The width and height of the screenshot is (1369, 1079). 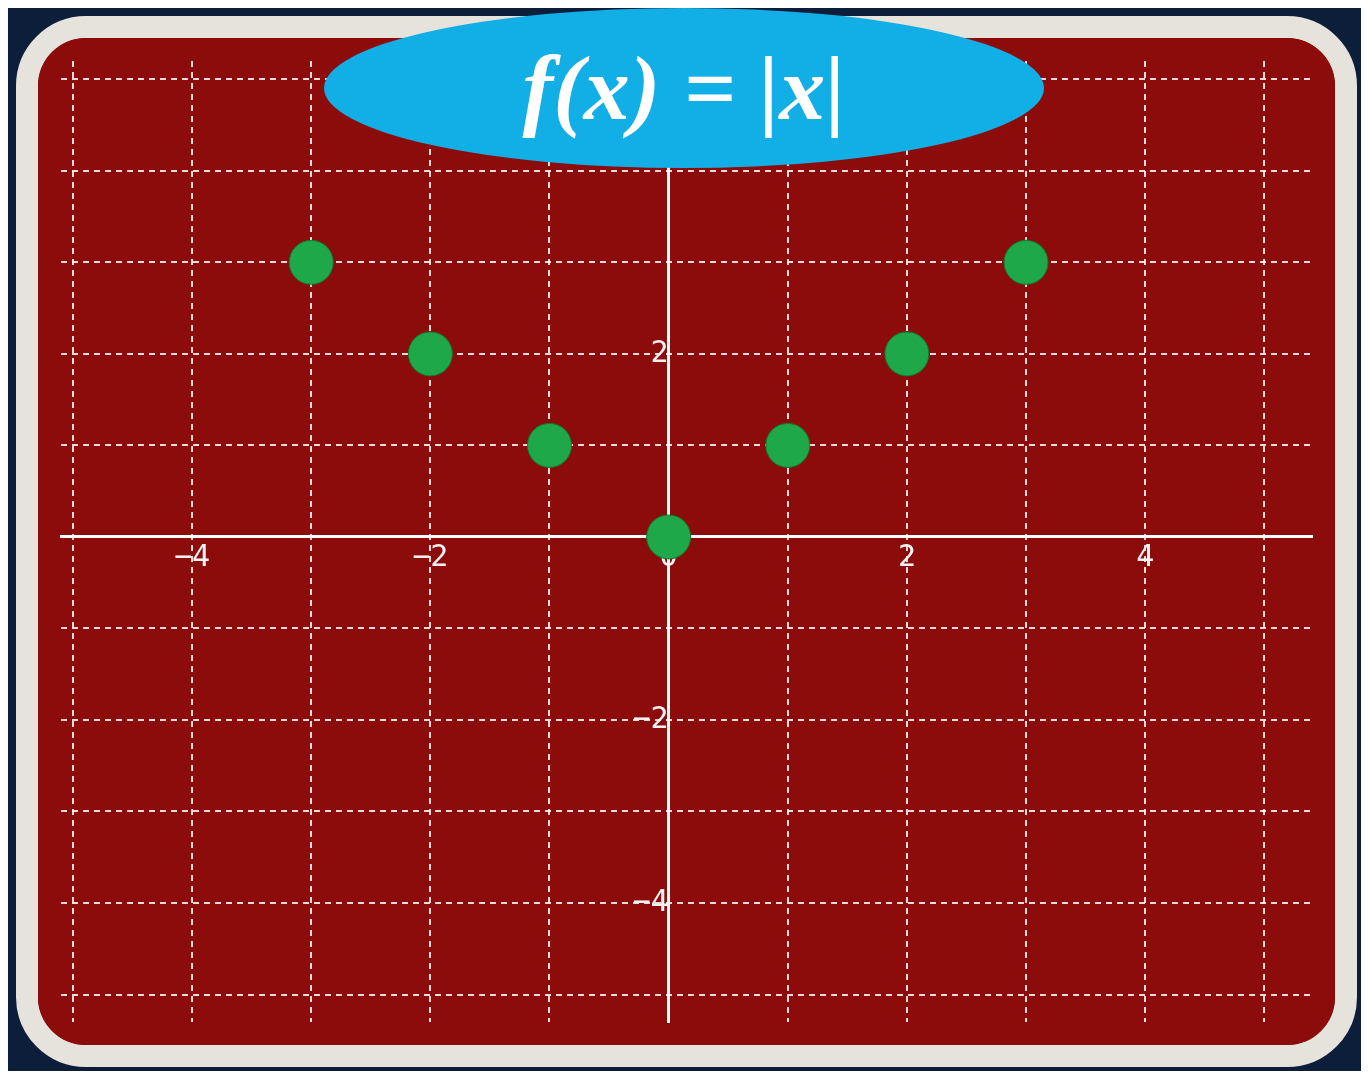 What do you see at coordinates (684, 88) in the screenshot?
I see `chart-title: f(x) = |x|` at bounding box center [684, 88].